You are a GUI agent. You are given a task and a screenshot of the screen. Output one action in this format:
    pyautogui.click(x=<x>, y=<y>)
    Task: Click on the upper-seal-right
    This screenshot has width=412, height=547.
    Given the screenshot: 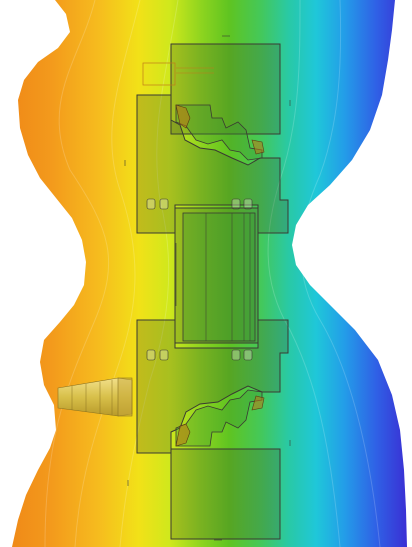 What is the action you would take?
    pyautogui.click(x=258, y=147)
    